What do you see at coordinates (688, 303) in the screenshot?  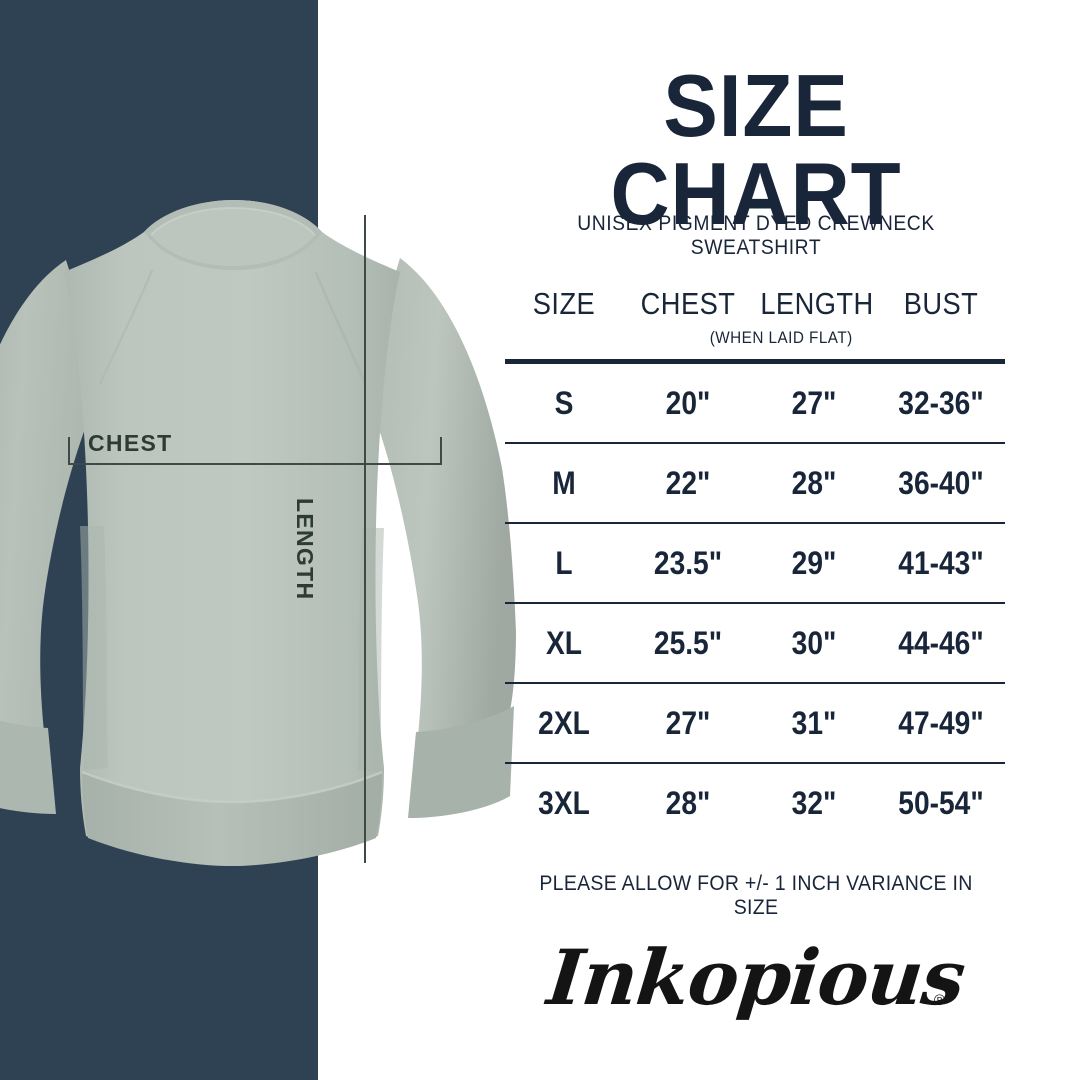 I see `column-header-chest: CHEST` at bounding box center [688, 303].